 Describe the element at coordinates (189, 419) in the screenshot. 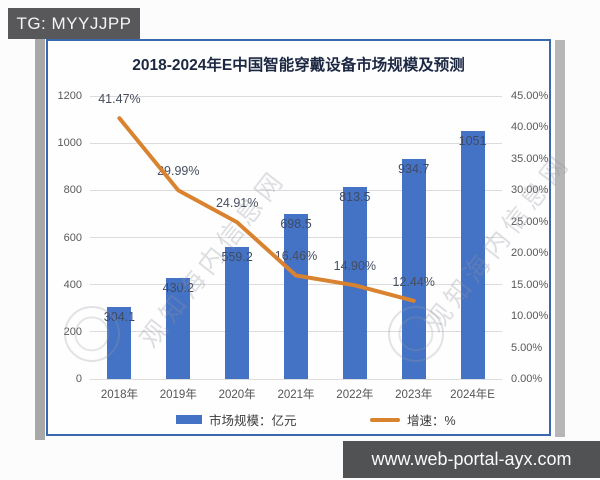

I see `bar-series-swatch` at that location.